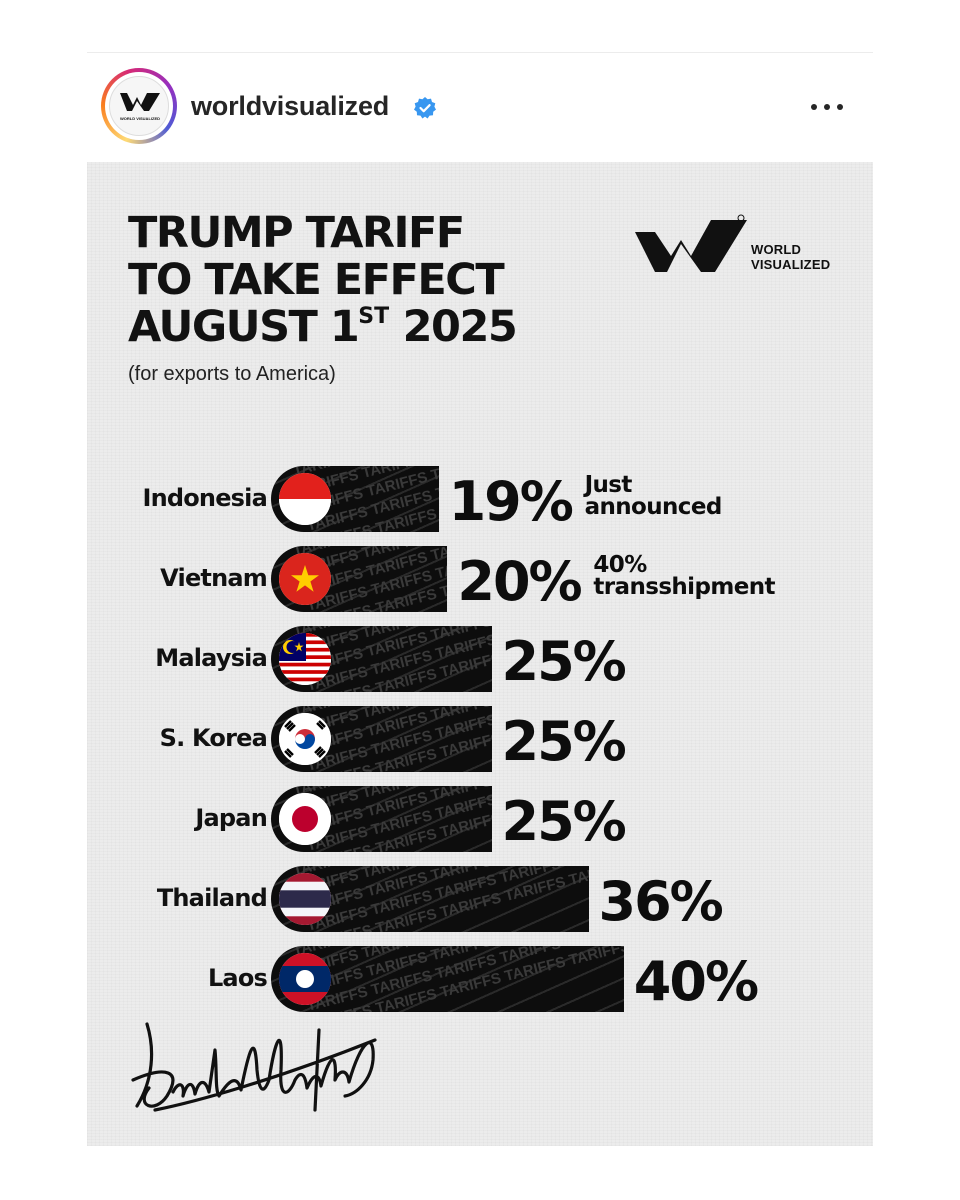  I want to click on username-link: worldvisualized, so click(290, 106).